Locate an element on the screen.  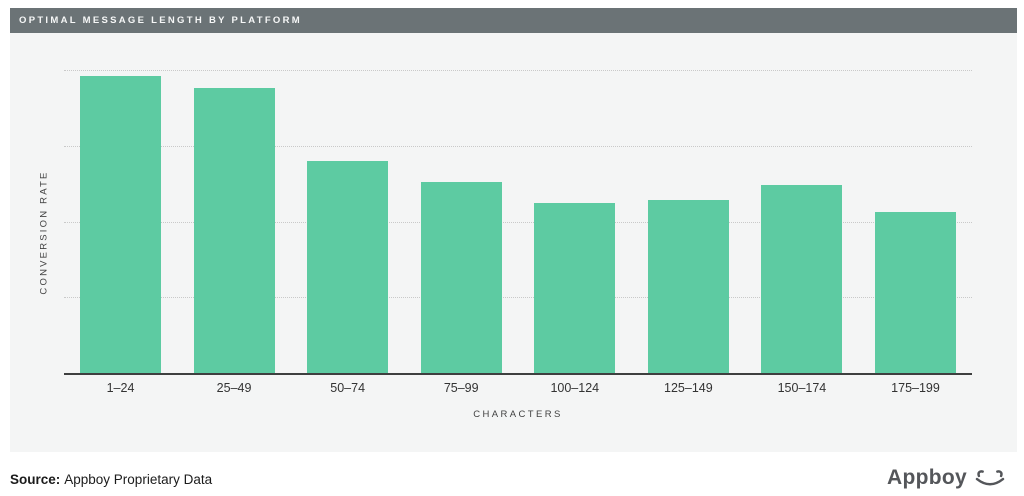
x-axis-title: CHARACTERS is located at coordinates (518, 414).